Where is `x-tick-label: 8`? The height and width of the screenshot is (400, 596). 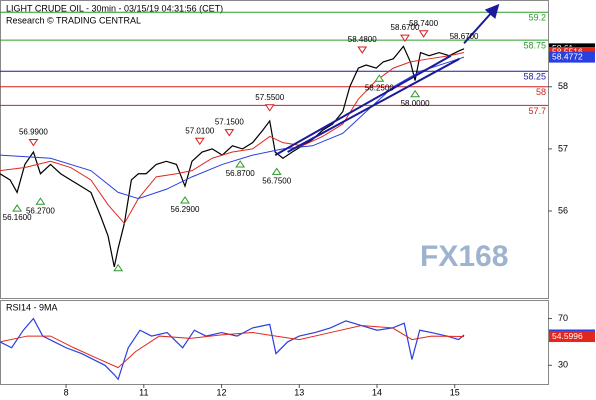
x-tick-label: 8 is located at coordinates (66, 392).